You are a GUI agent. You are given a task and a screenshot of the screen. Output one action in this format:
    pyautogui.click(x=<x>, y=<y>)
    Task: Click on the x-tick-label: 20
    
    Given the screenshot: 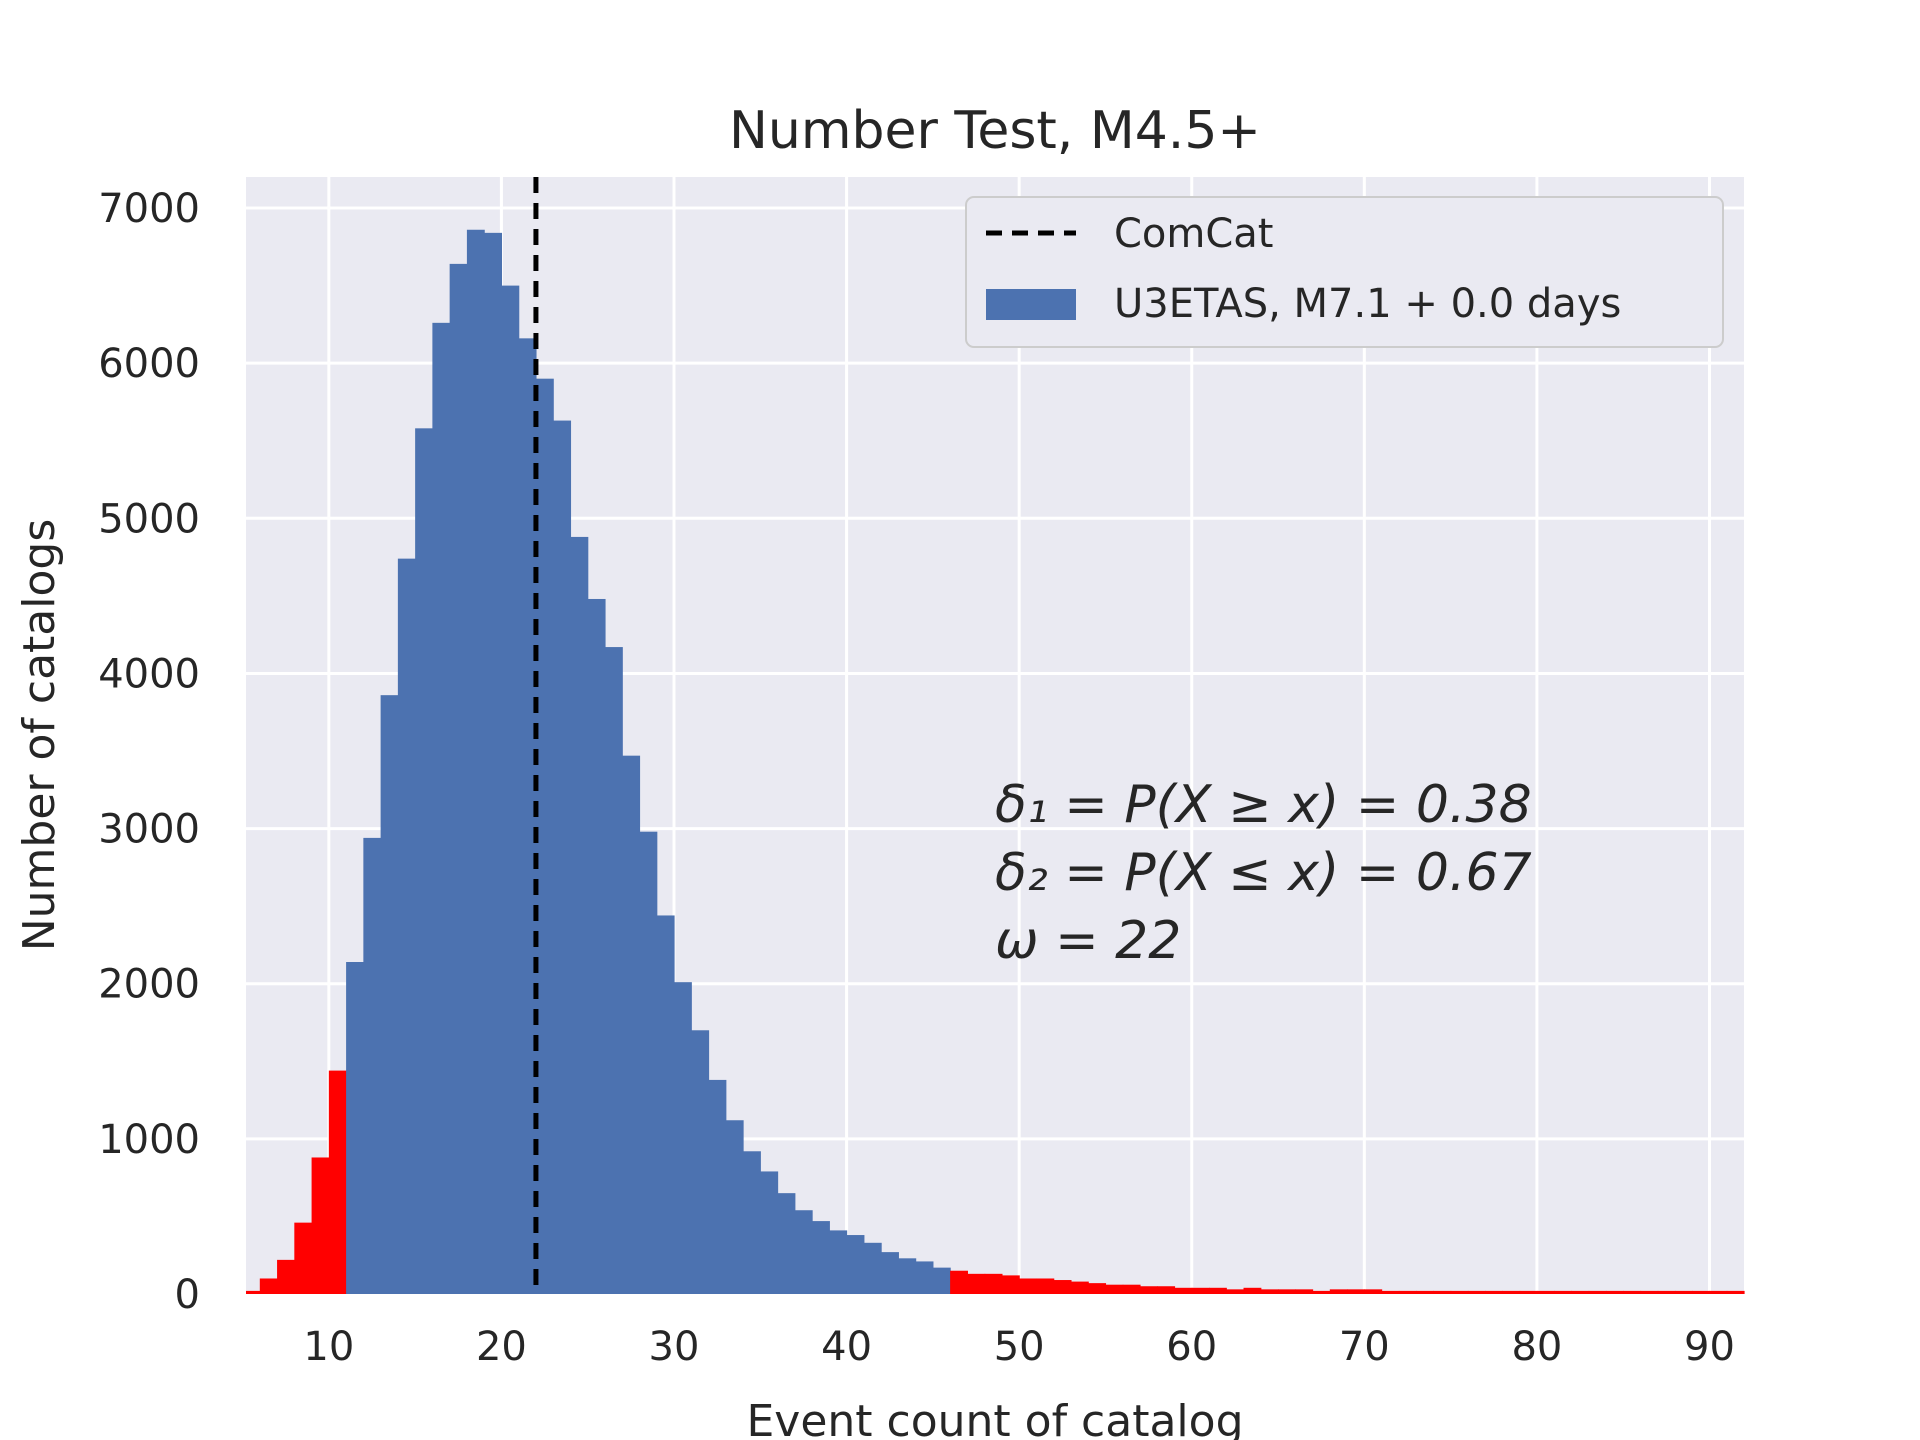 What is the action you would take?
    pyautogui.click(x=501, y=1347)
    